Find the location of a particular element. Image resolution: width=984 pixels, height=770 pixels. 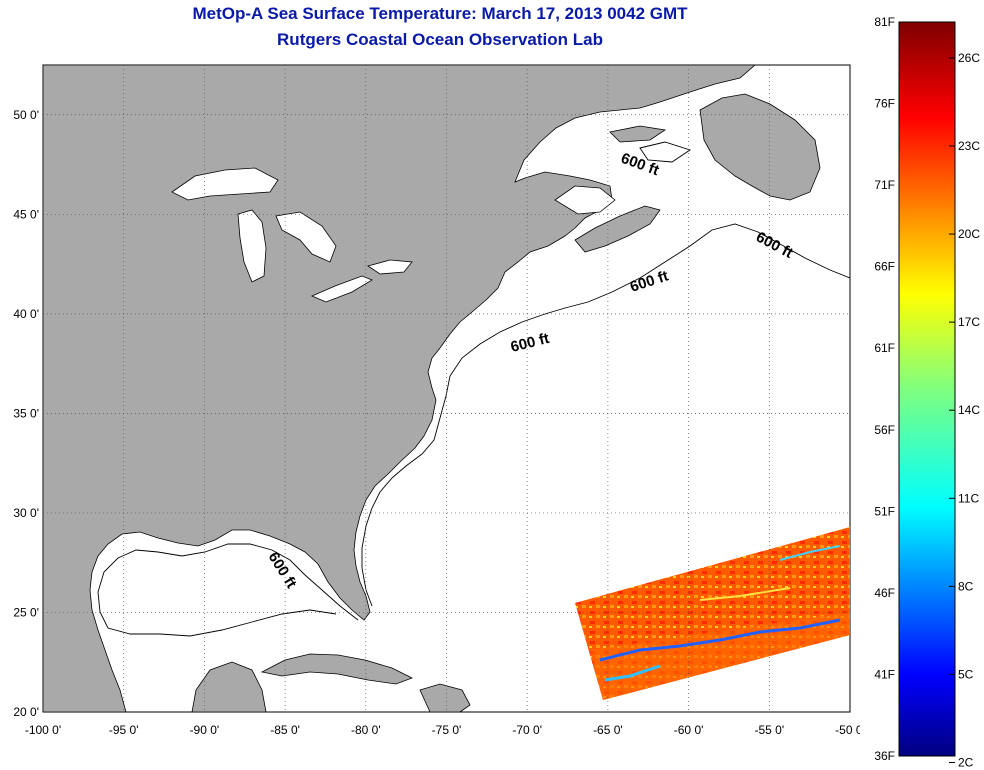

sst-swath is located at coordinates (712, 613).